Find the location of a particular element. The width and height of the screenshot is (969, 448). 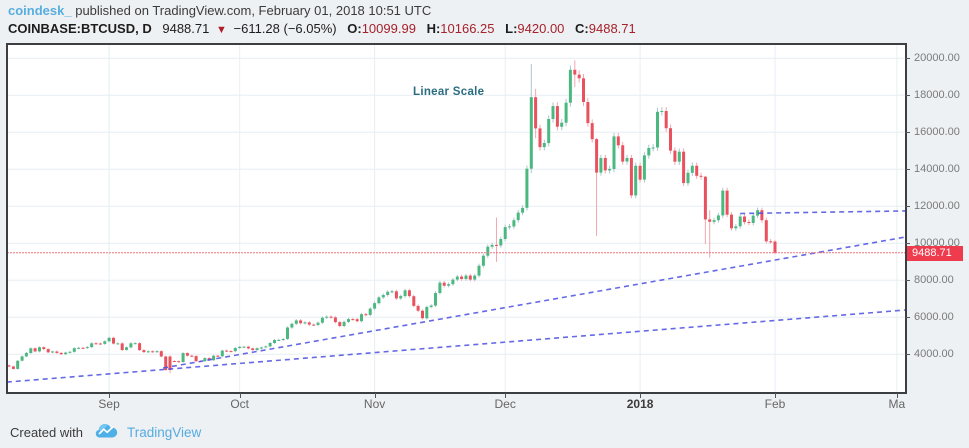

down-arrow-icon: ▼ is located at coordinates (221, 30).